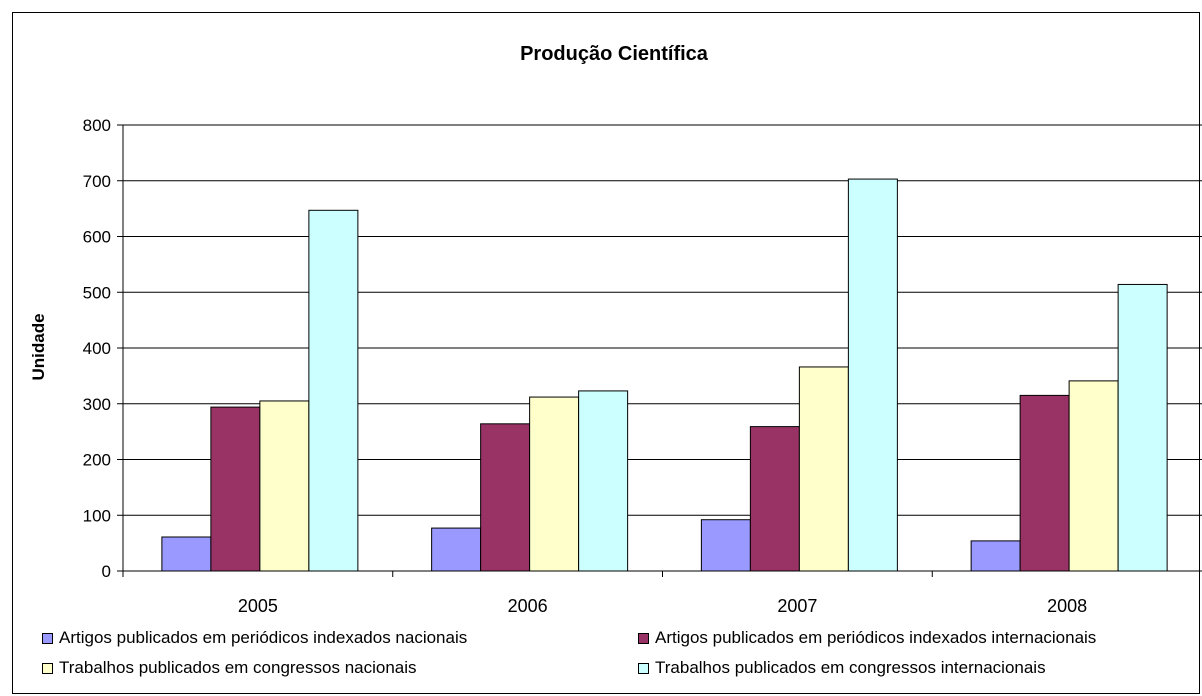 The height and width of the screenshot is (696, 1202). I want to click on y-tick-label: 800, so click(97, 125).